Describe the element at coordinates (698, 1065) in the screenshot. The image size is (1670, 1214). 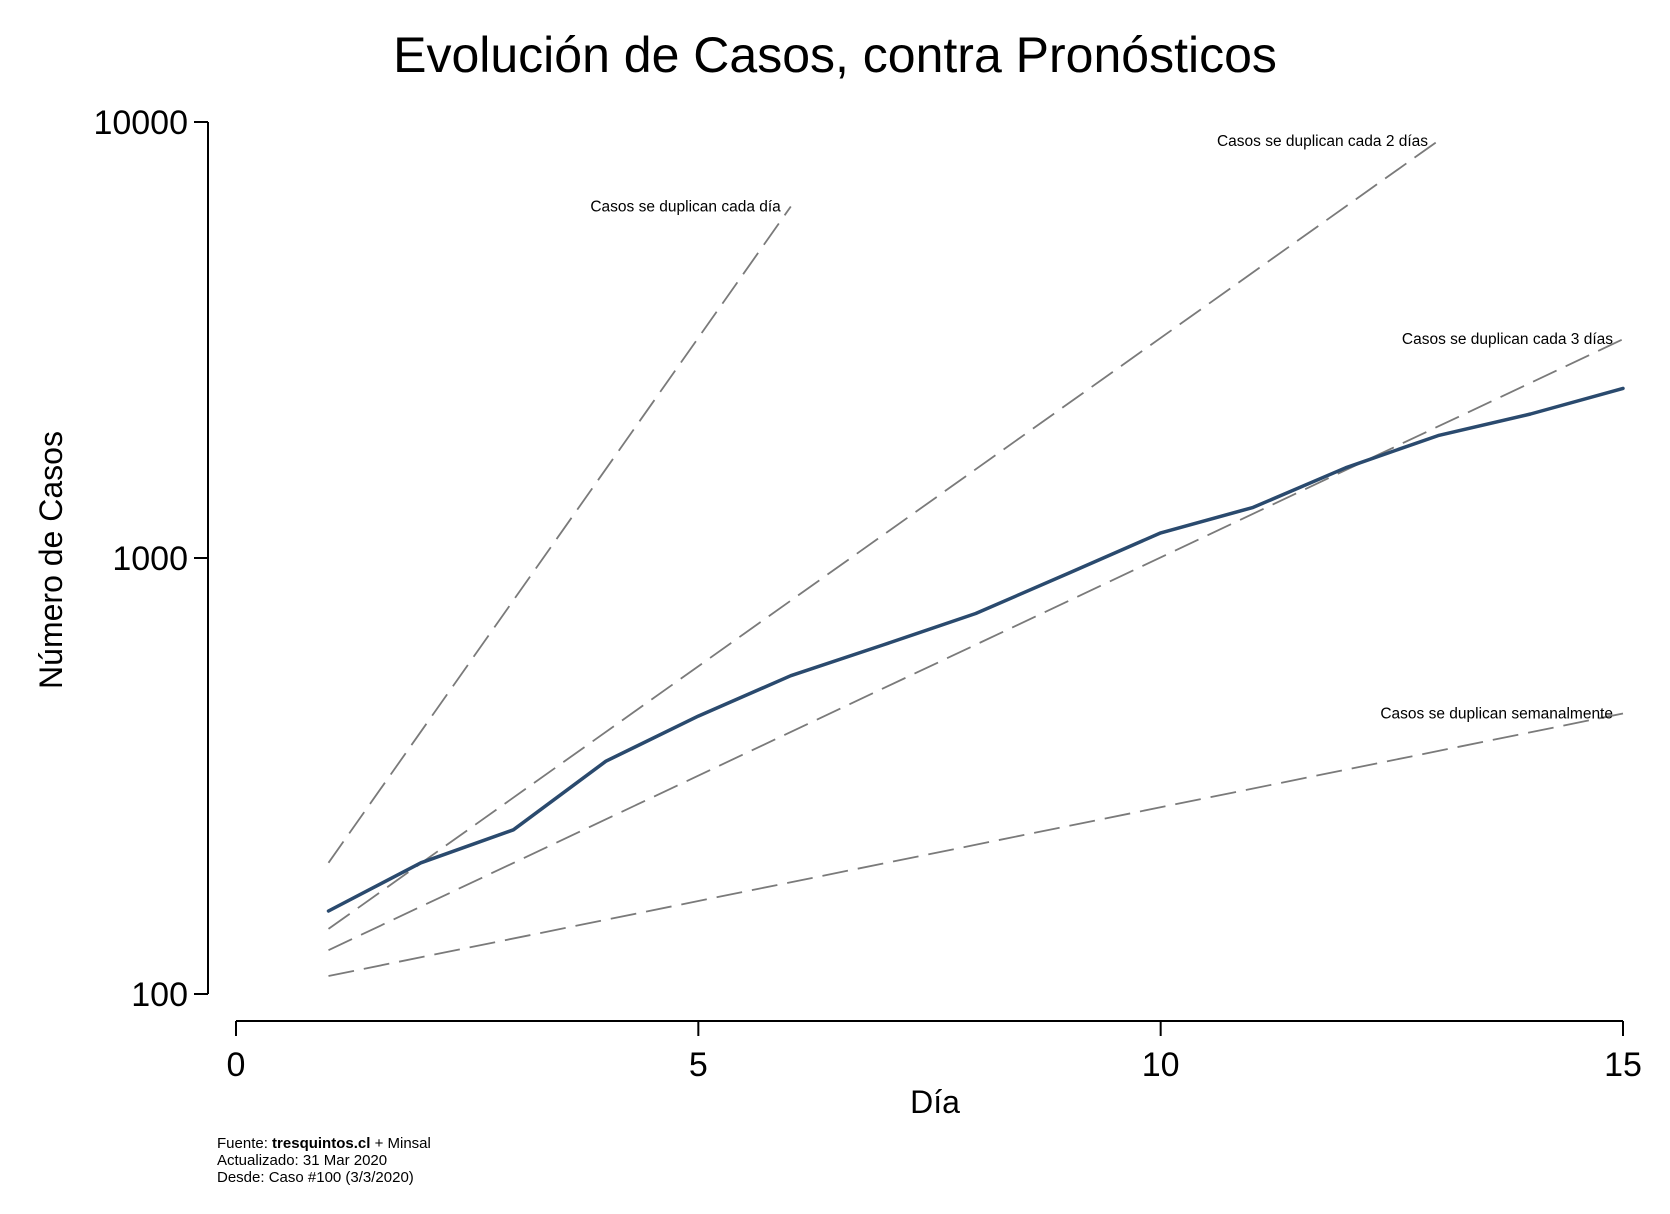
I see `x-tick-label: 5` at that location.